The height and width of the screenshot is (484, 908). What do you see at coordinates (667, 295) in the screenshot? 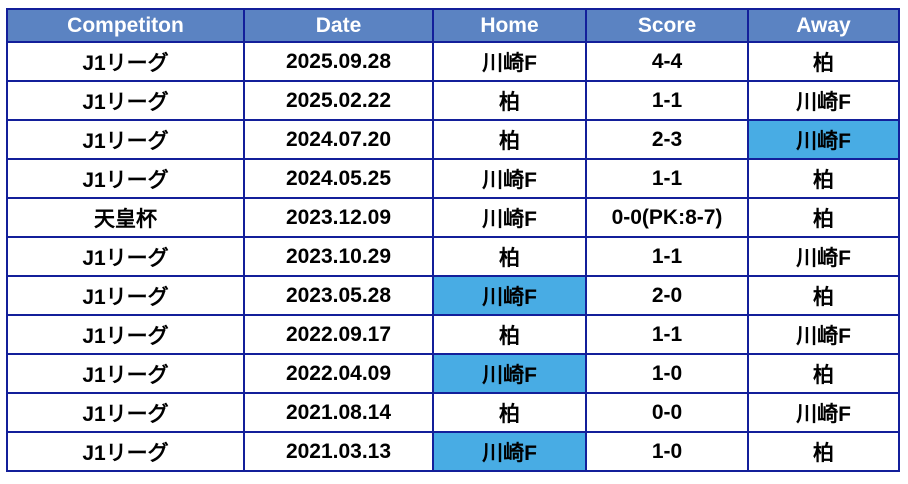
I see `score-cell: 2-0` at bounding box center [667, 295].